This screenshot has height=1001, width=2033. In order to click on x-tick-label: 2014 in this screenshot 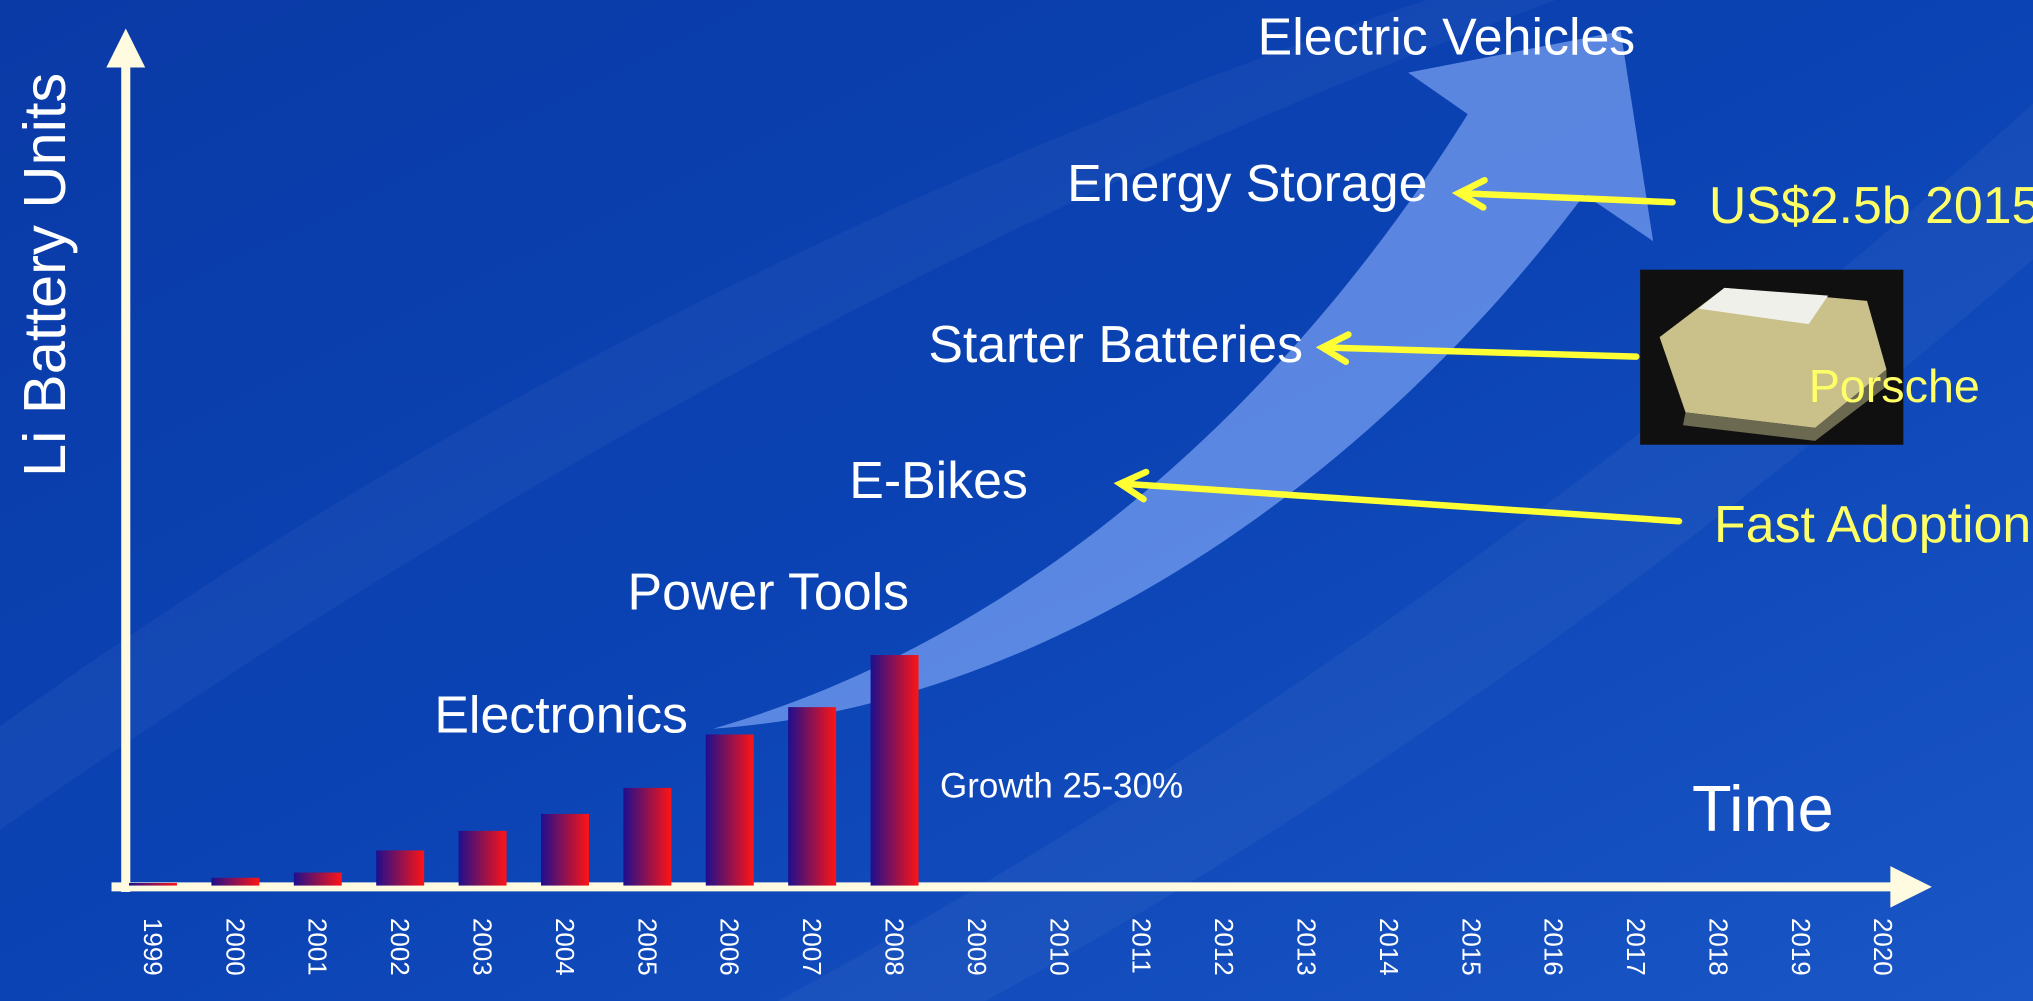, I will do `click(1388, 947)`.